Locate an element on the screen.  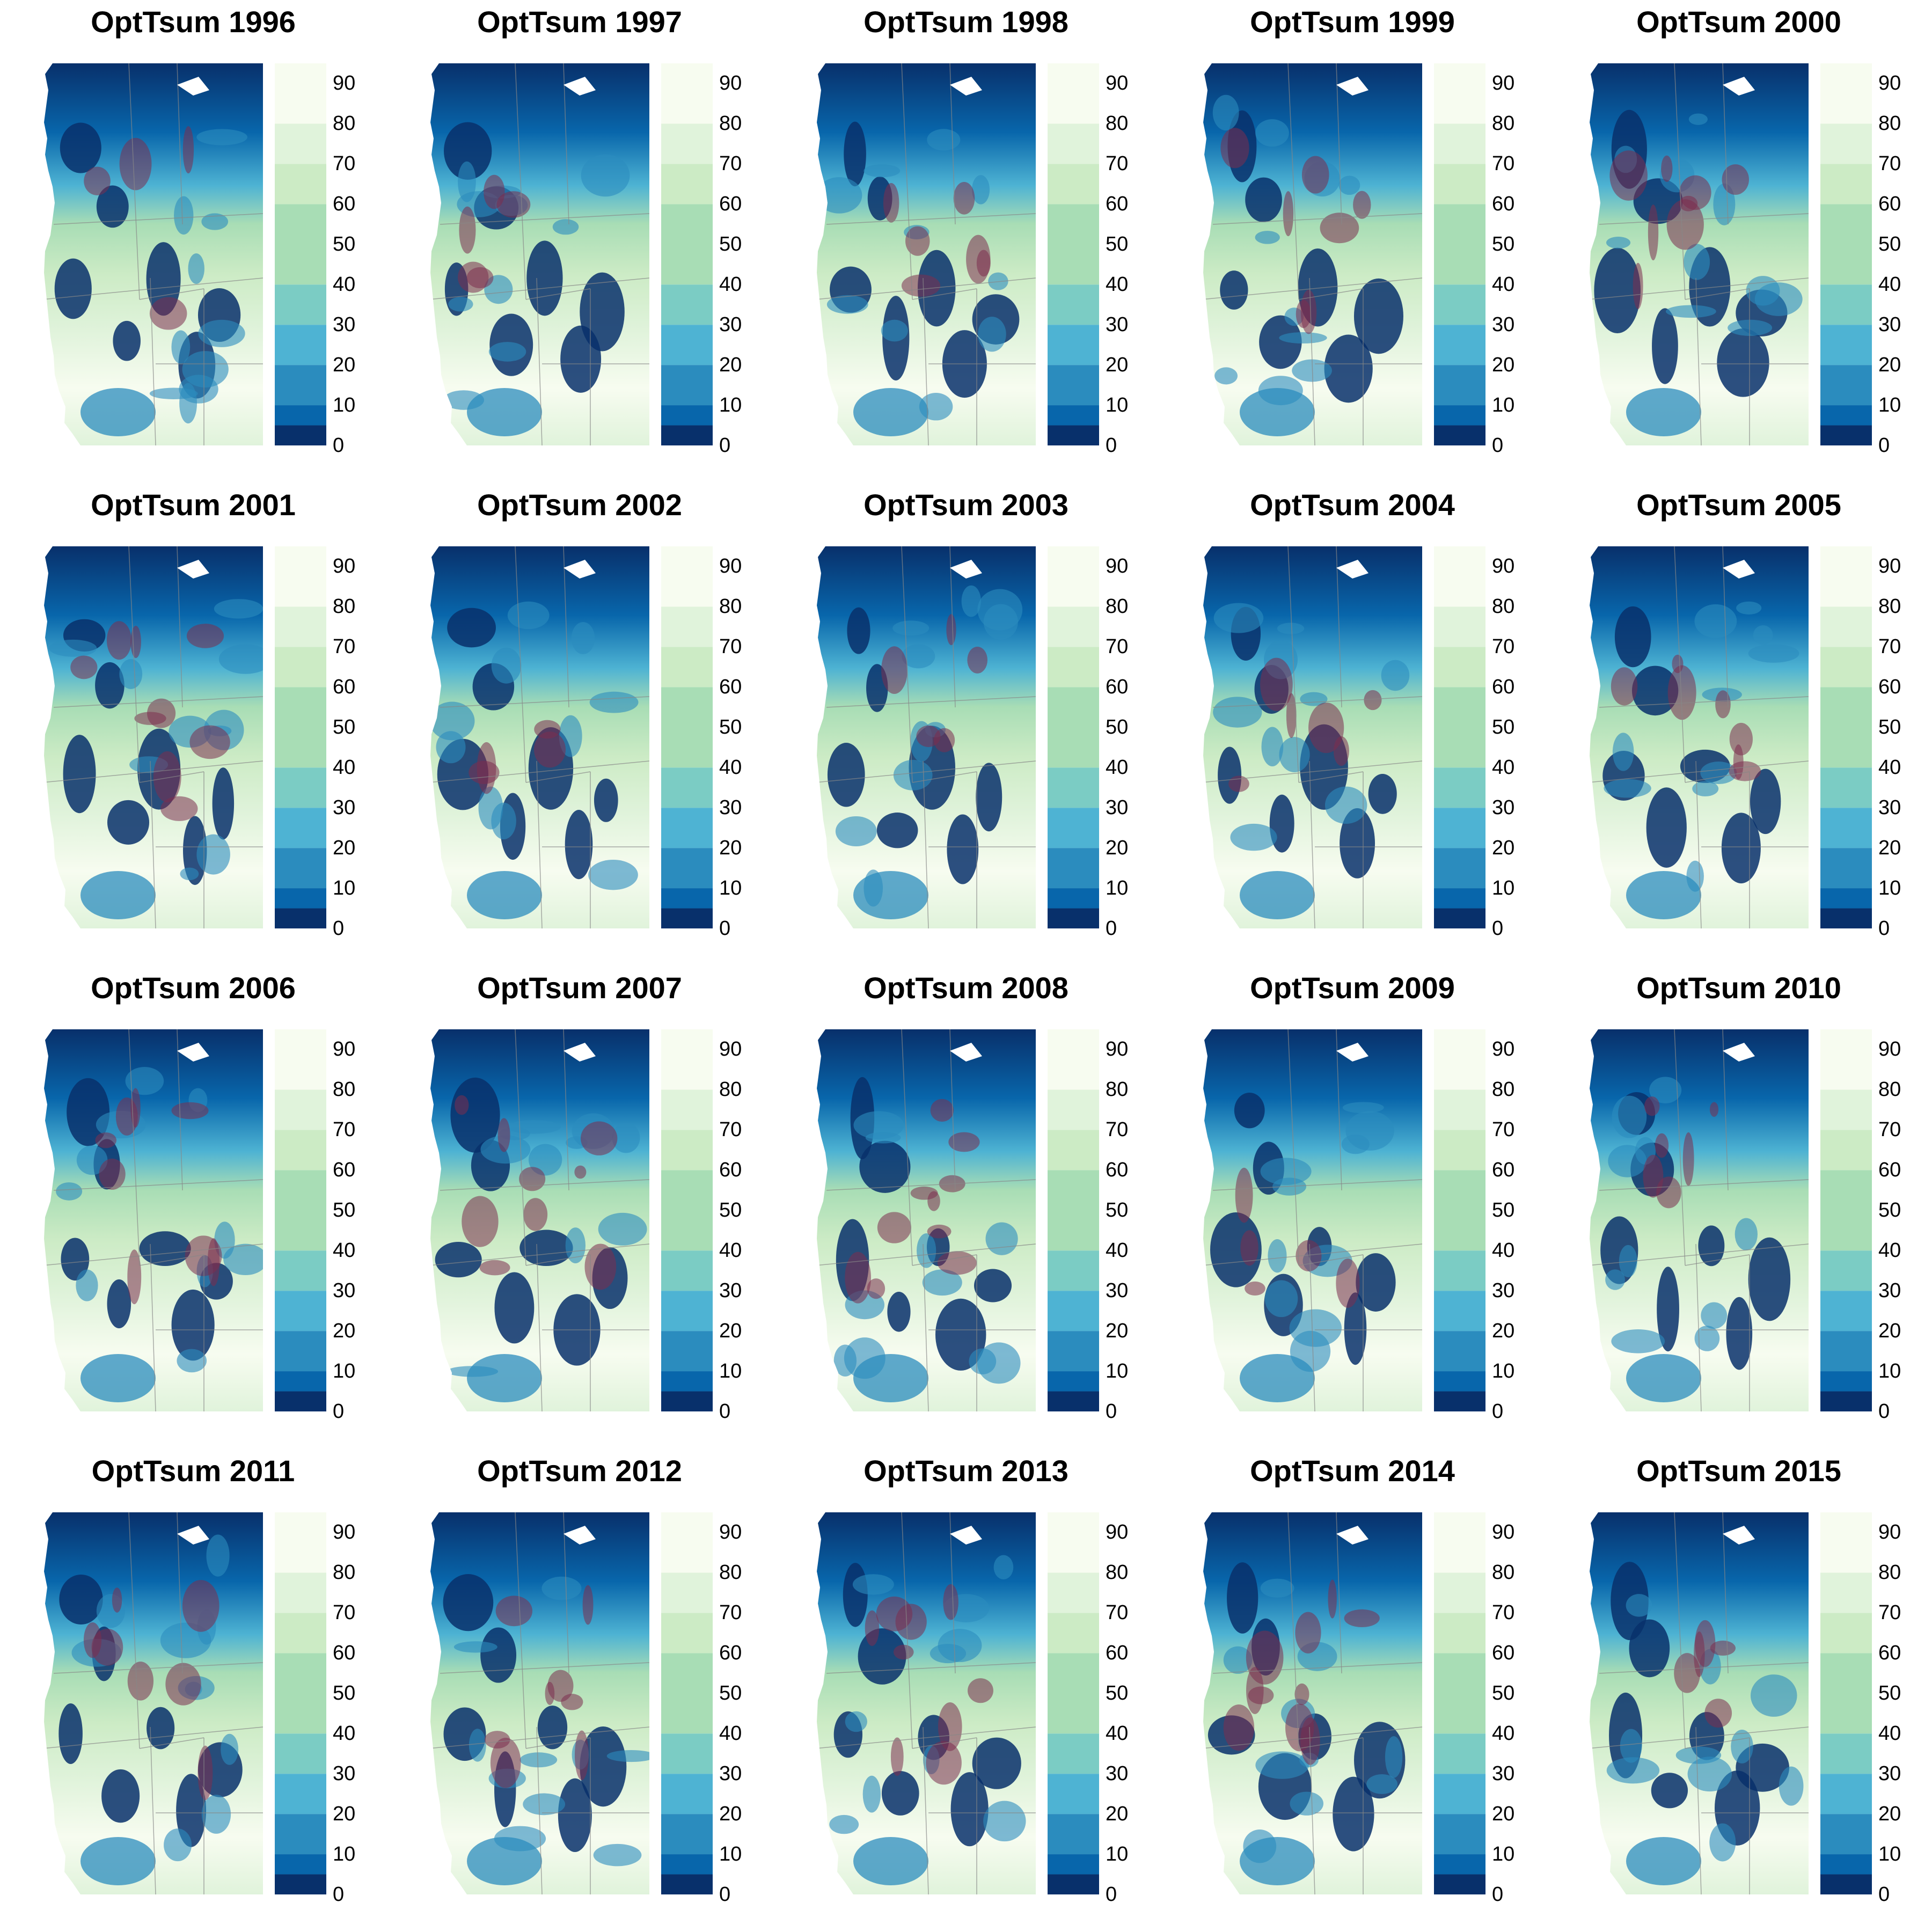
colorbar-tick-label: 30 is located at coordinates (1889, 1290).